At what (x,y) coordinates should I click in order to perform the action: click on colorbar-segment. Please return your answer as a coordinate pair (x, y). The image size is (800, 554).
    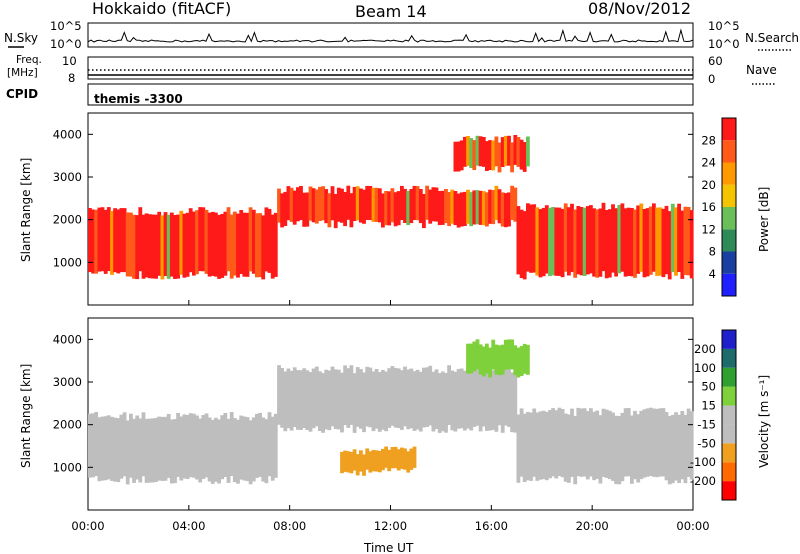
    Looking at the image, I should click on (729, 173).